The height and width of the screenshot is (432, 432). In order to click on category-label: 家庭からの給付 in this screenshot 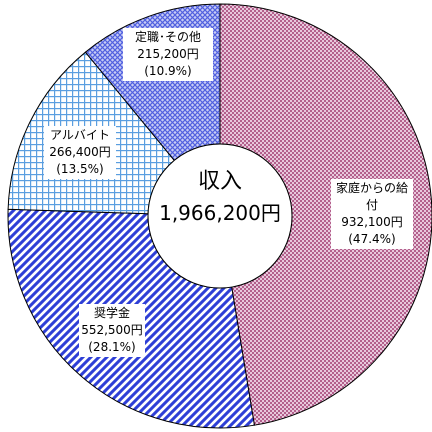, I will do `click(371, 196)`.